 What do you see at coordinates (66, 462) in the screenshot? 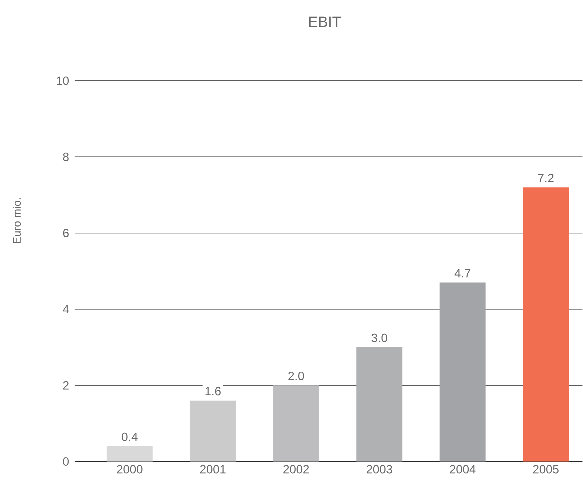
I see `y-tick-label: 0` at bounding box center [66, 462].